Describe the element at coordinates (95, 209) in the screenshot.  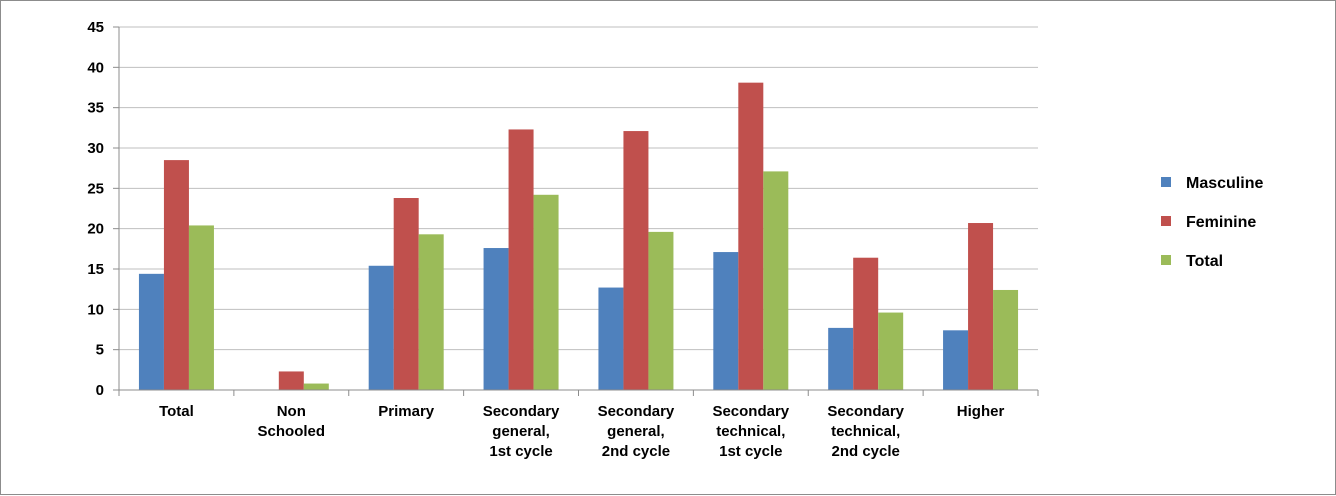
I see `y-axis-ticks: 0 5 10 15 20 25 30 35 40 45` at that location.